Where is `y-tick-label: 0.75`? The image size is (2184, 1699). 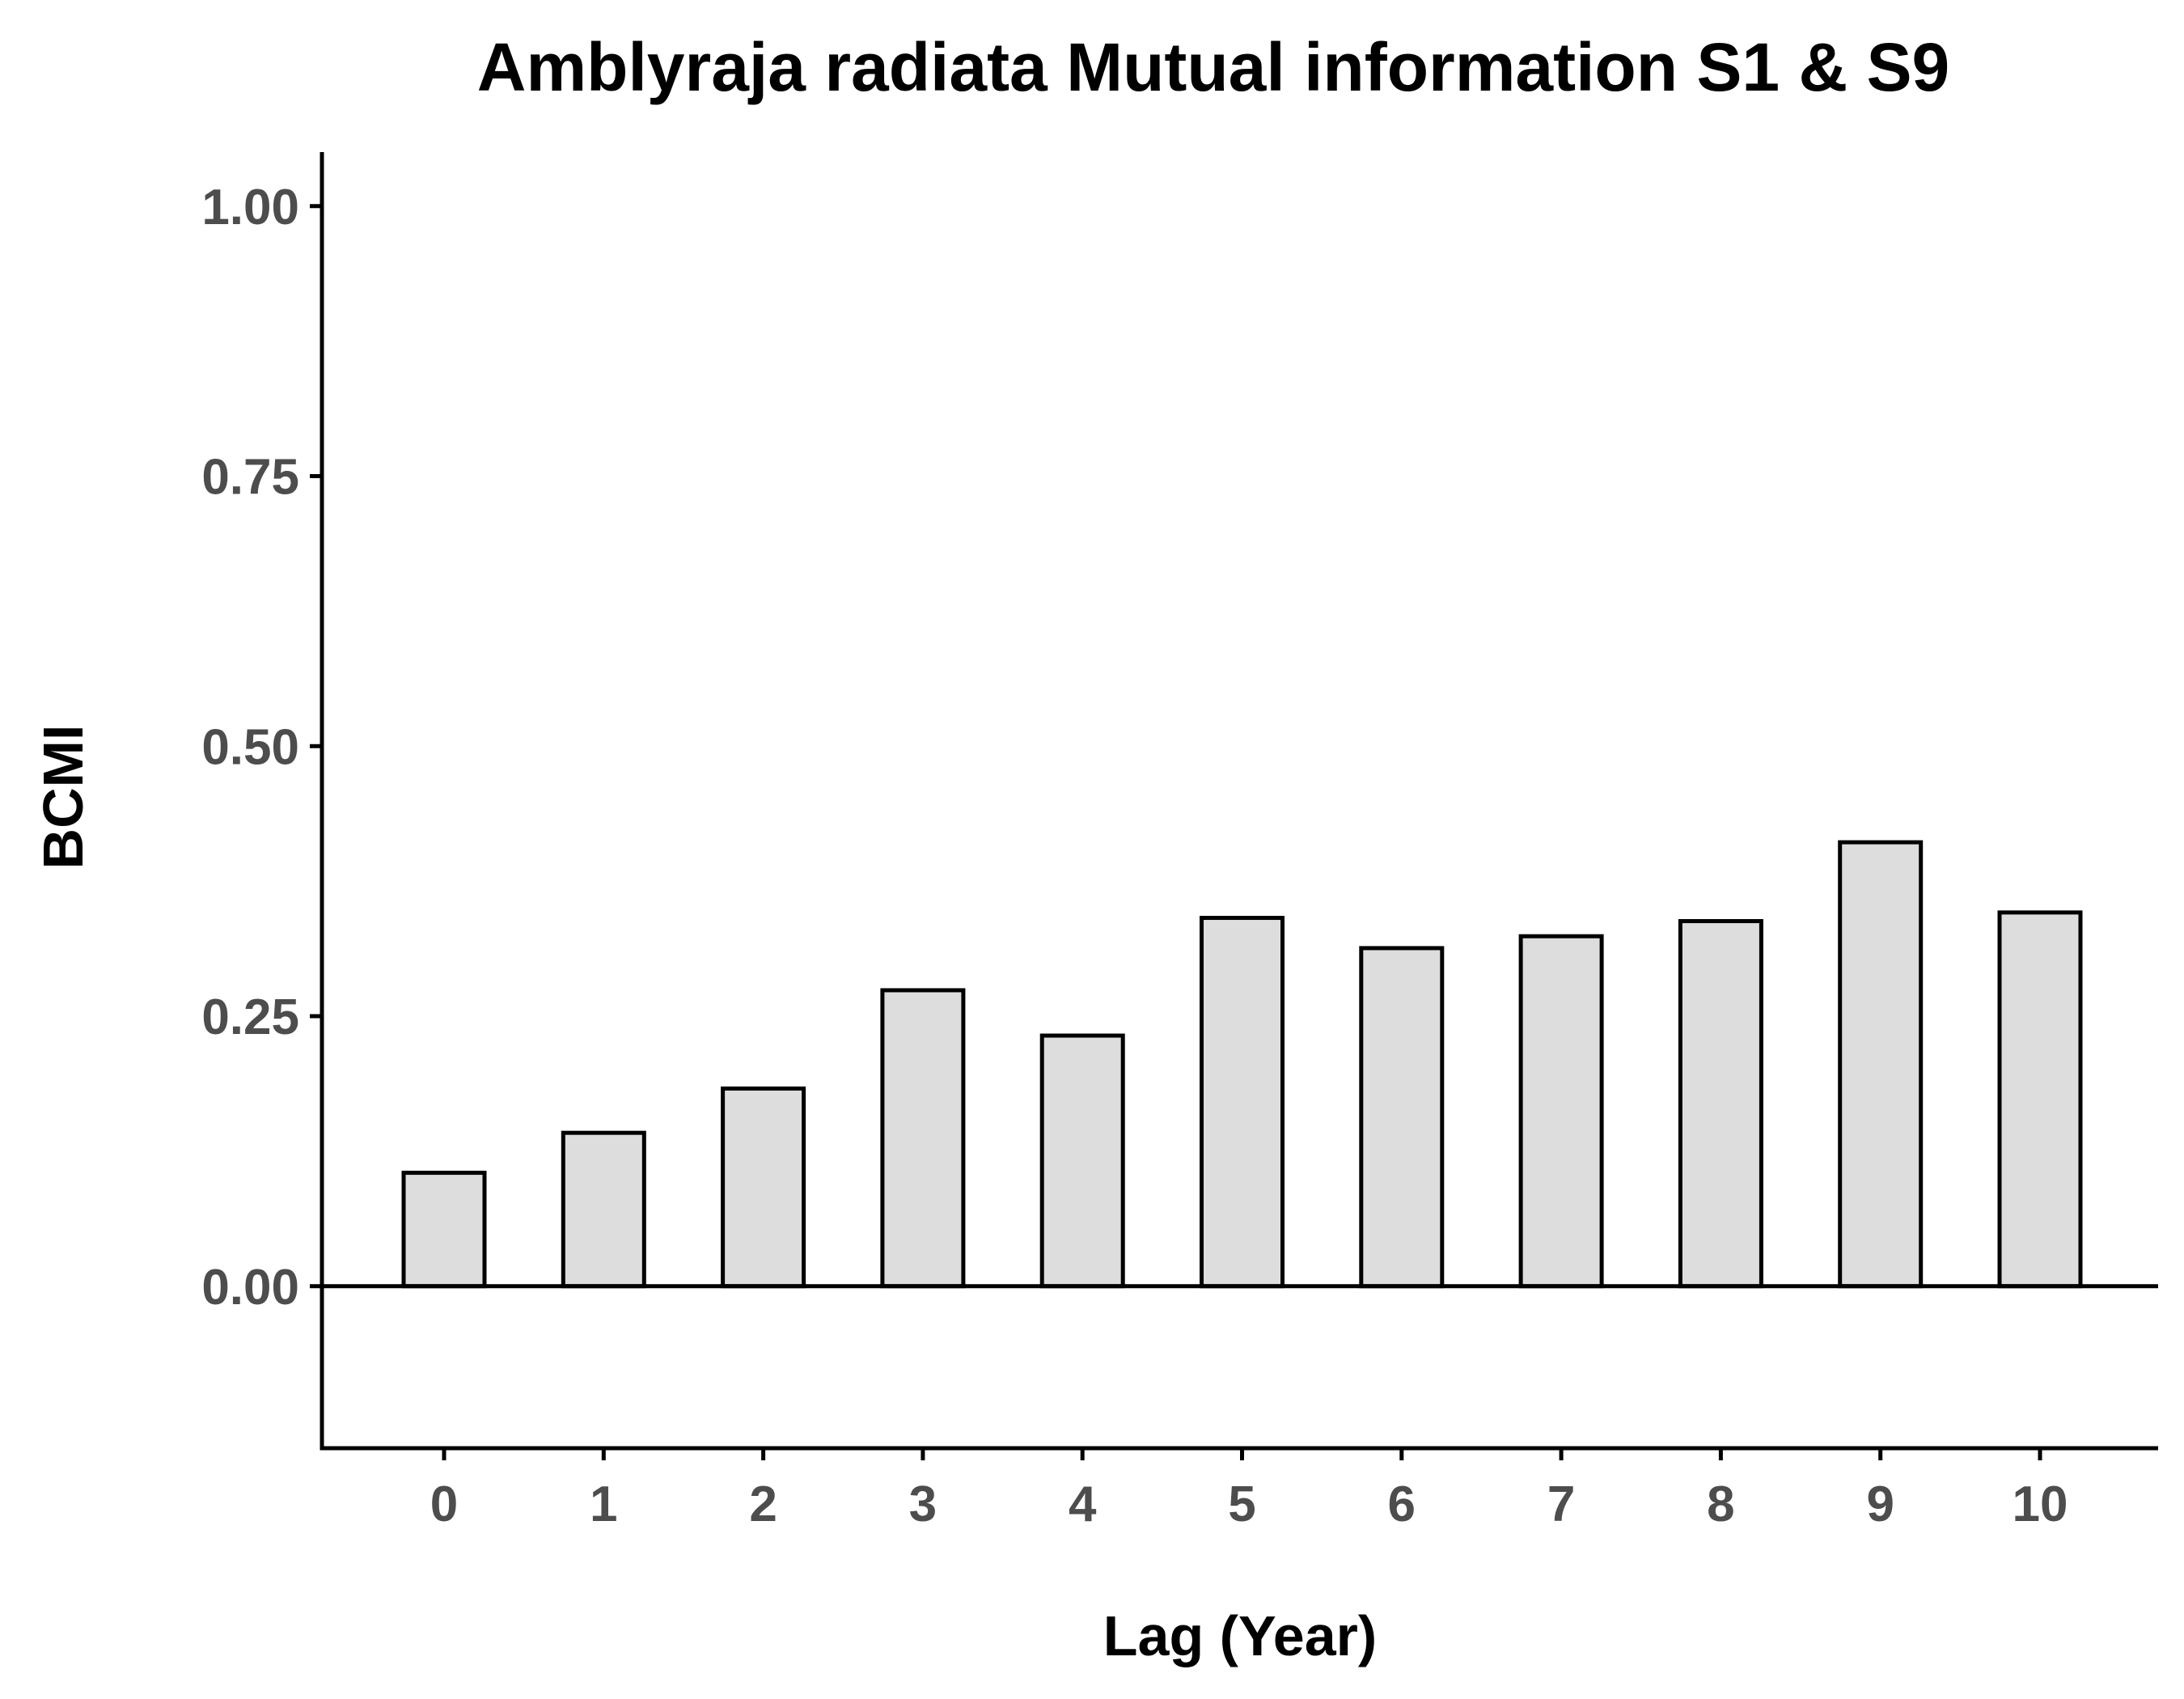
y-tick-label: 0.75 is located at coordinates (250, 478).